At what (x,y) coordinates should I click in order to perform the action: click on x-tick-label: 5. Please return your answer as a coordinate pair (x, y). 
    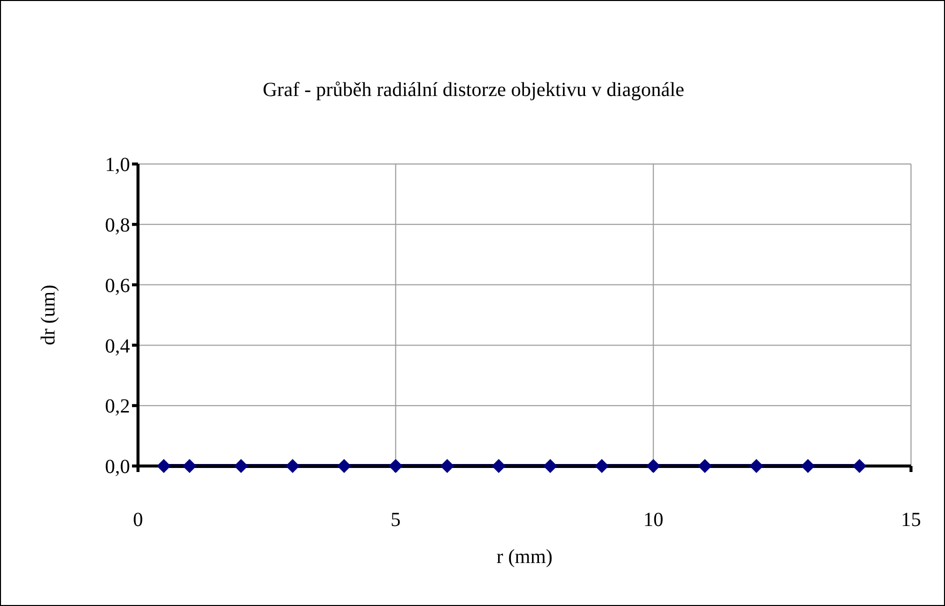
    Looking at the image, I should click on (395, 520).